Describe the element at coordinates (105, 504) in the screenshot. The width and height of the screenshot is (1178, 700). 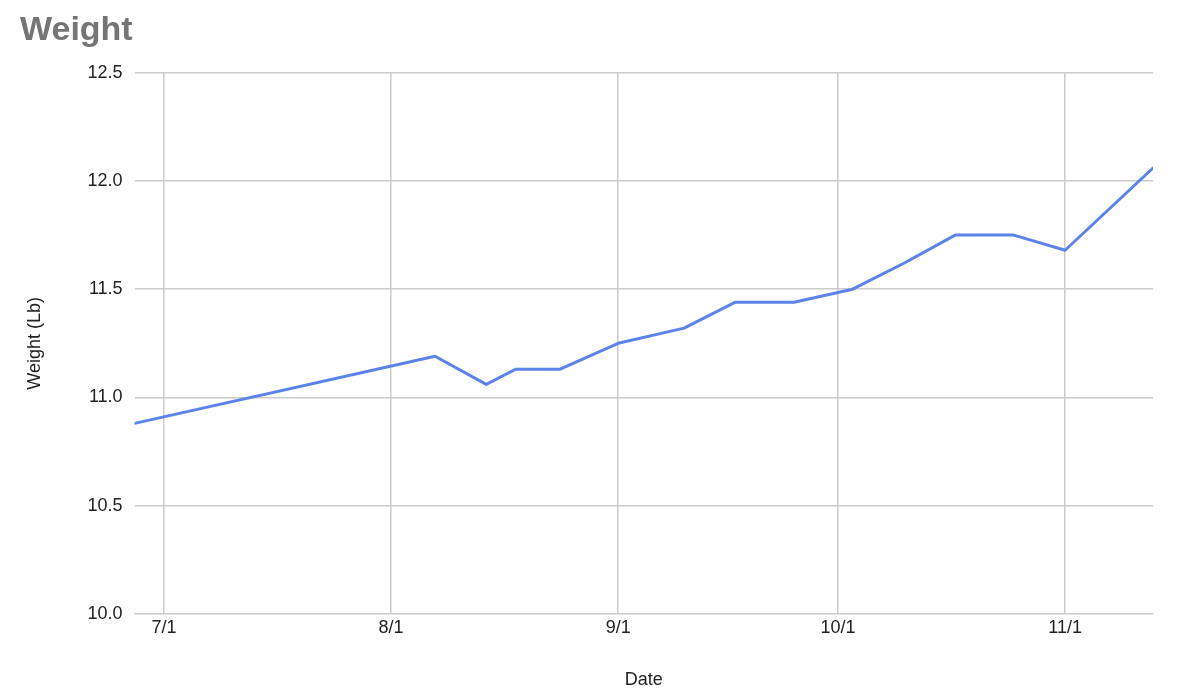
I see `y-tick-label: 10.5` at that location.